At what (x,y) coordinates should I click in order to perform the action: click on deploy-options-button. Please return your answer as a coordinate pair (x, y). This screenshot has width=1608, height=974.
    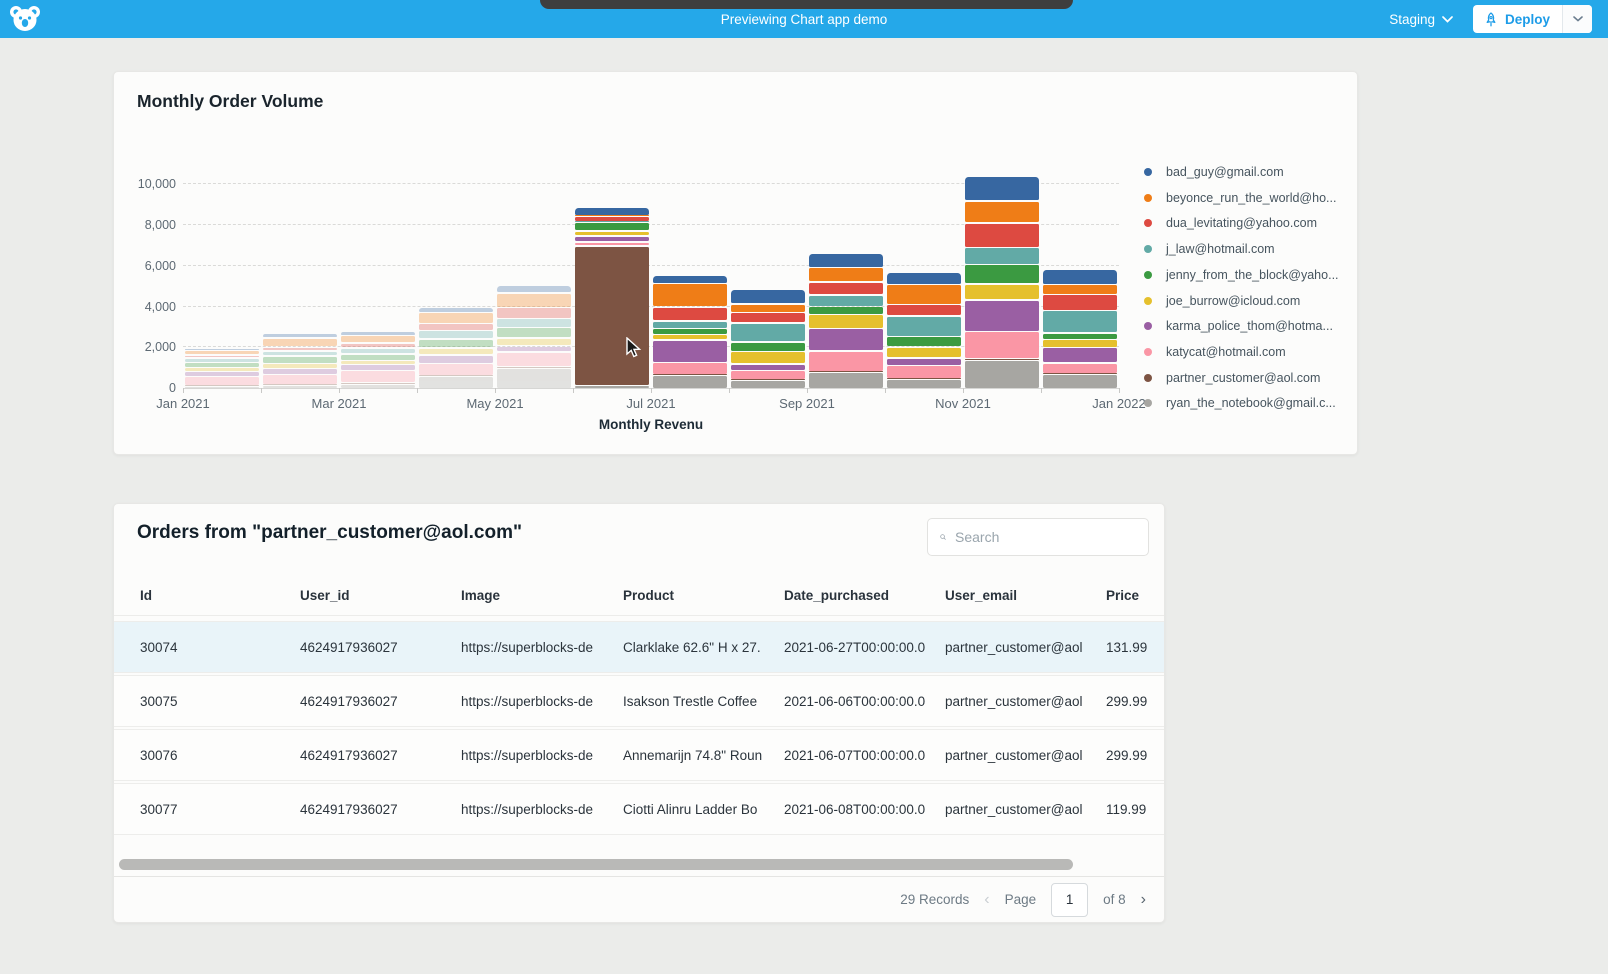
    Looking at the image, I should click on (1577, 19).